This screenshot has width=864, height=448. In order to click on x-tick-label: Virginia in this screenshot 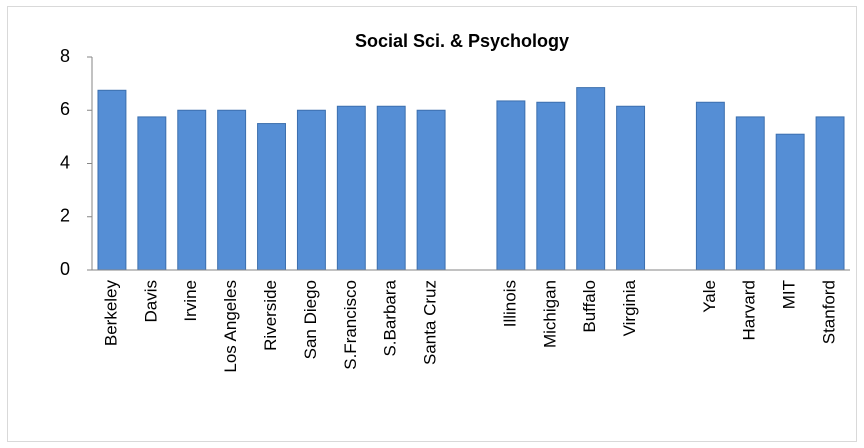, I will do `click(629, 307)`.